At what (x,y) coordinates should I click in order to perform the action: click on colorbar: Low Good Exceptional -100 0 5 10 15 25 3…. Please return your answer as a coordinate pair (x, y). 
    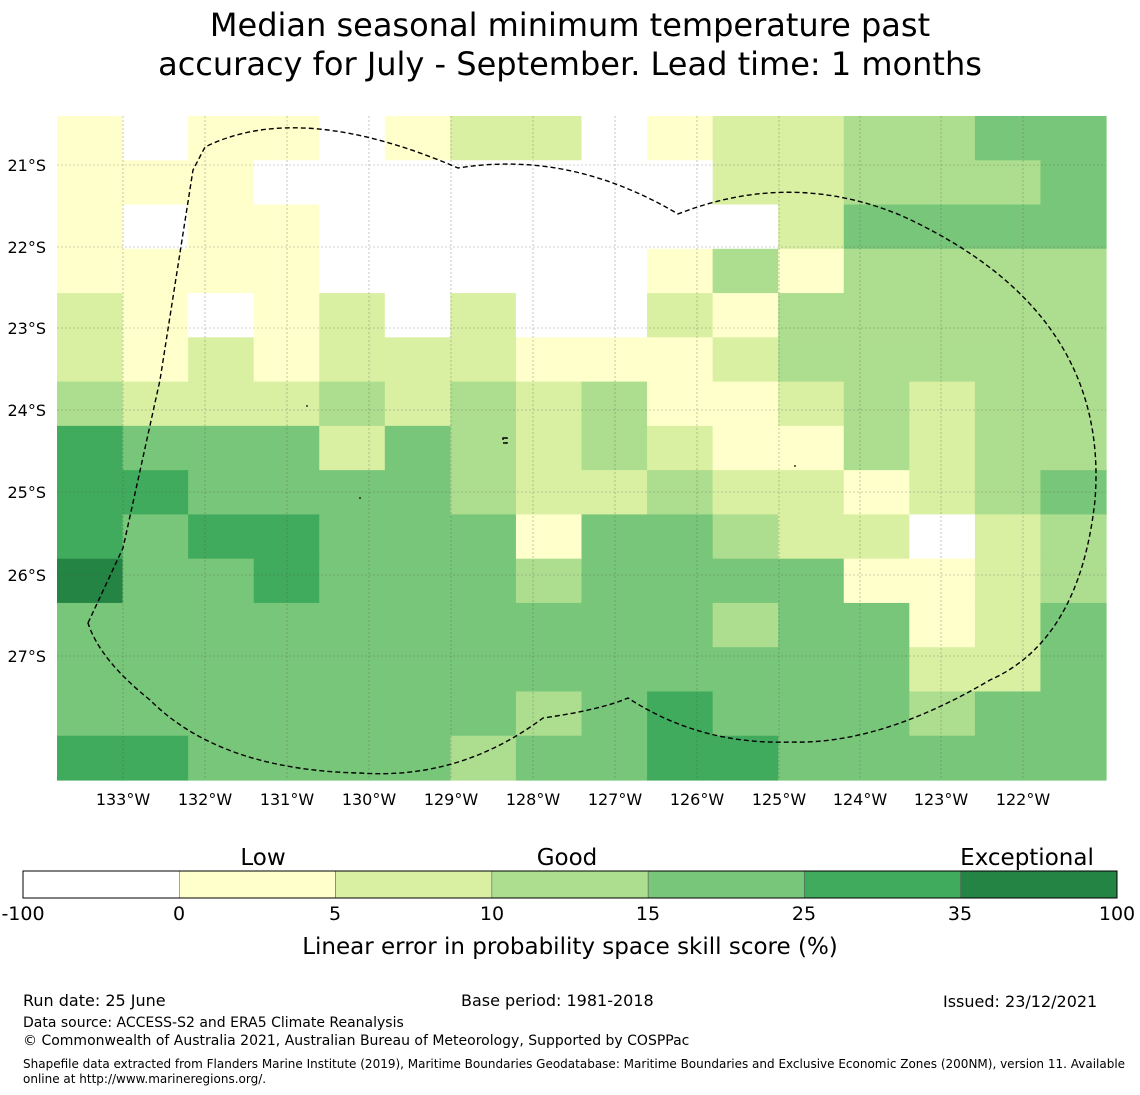
    Looking at the image, I should click on (568, 902).